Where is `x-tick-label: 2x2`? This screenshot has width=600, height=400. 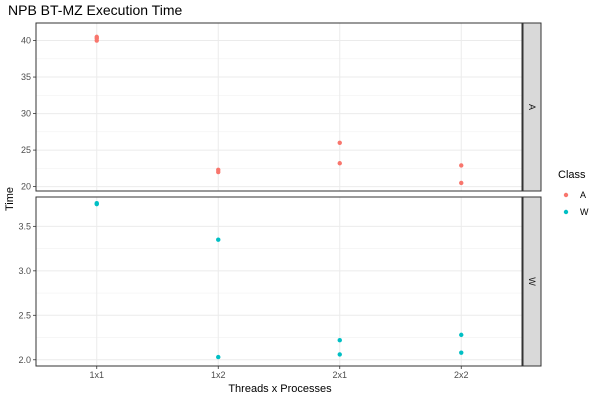
x-tick-label: 2x2 is located at coordinates (461, 375).